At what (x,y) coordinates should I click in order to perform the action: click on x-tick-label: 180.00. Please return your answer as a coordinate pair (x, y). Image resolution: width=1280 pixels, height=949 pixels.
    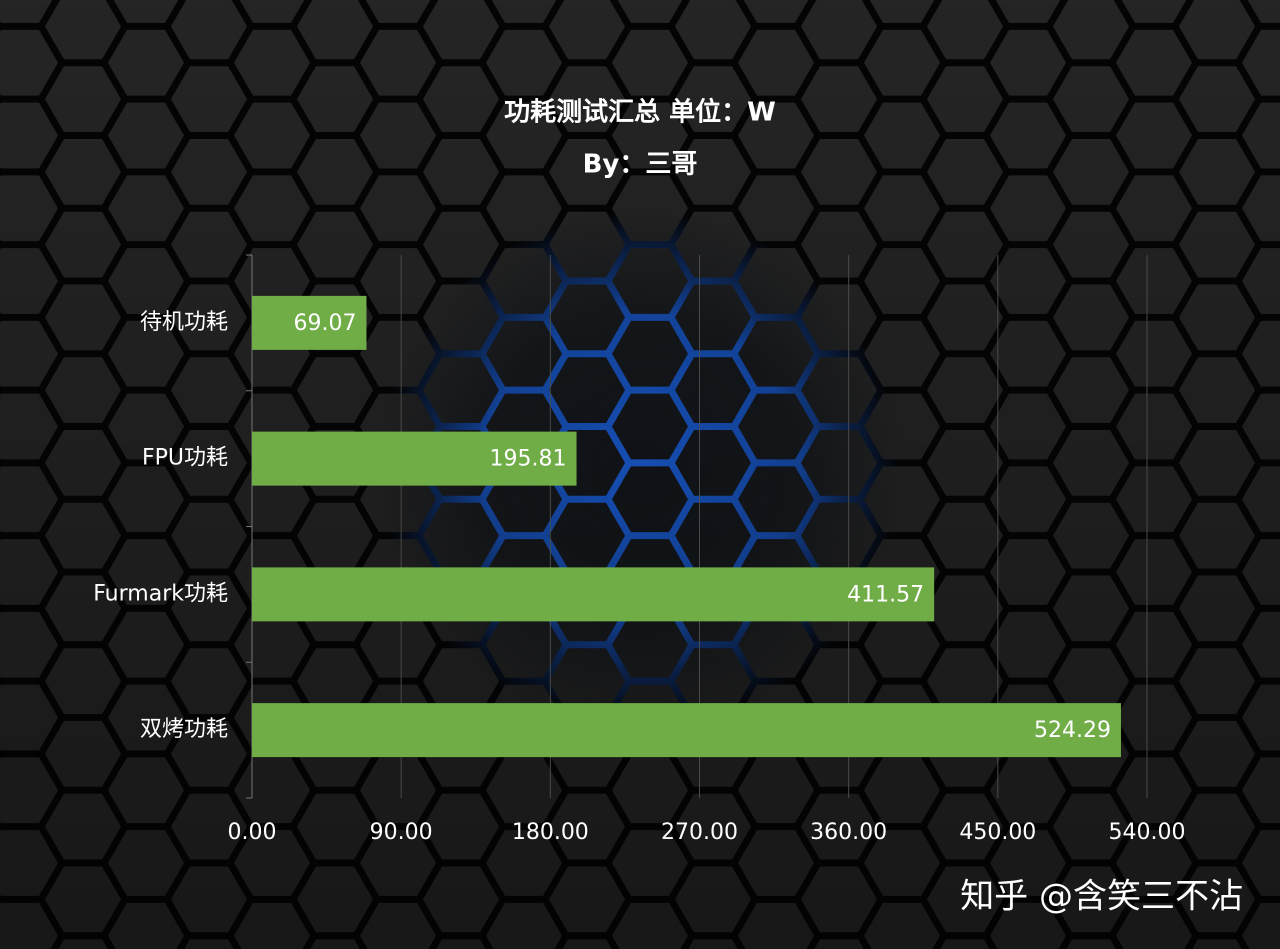
    Looking at the image, I should click on (550, 832).